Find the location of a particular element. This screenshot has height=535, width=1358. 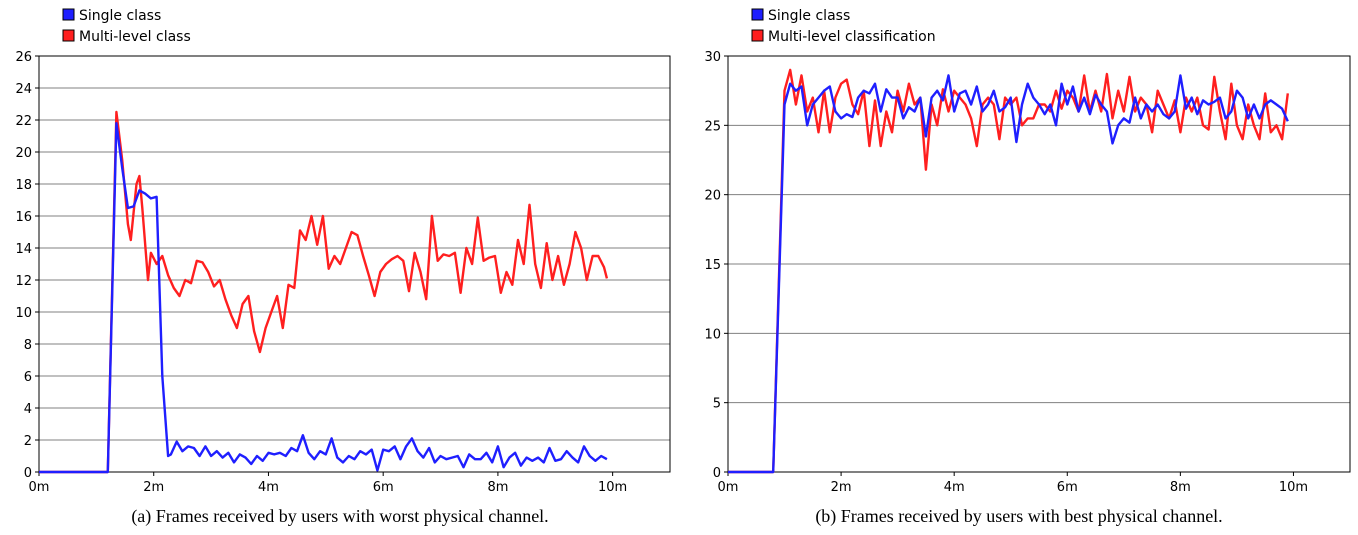

y-tick-label: 12 is located at coordinates (23, 281).